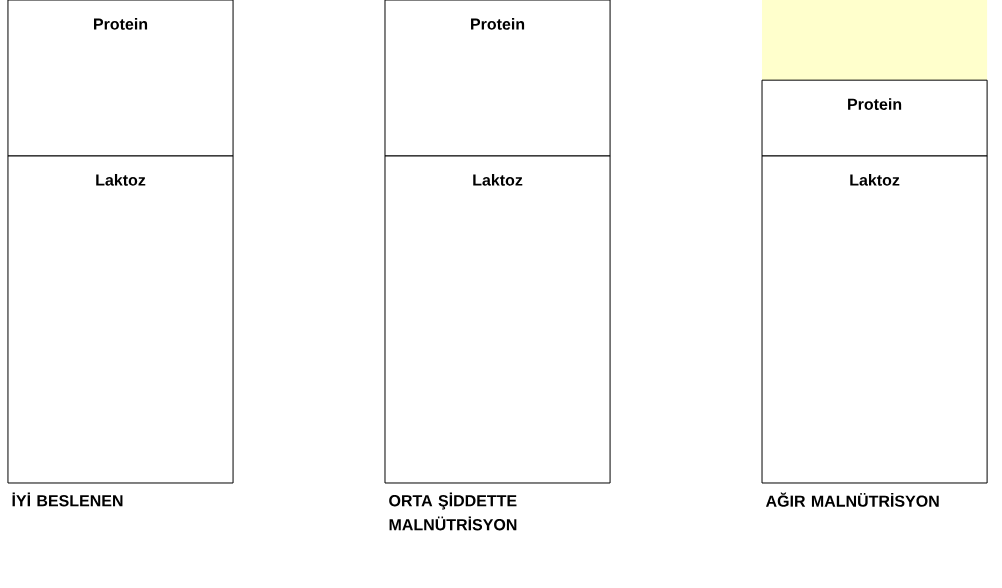 The image size is (1002, 588). What do you see at coordinates (875, 104) in the screenshot?
I see `series-label: Protein` at bounding box center [875, 104].